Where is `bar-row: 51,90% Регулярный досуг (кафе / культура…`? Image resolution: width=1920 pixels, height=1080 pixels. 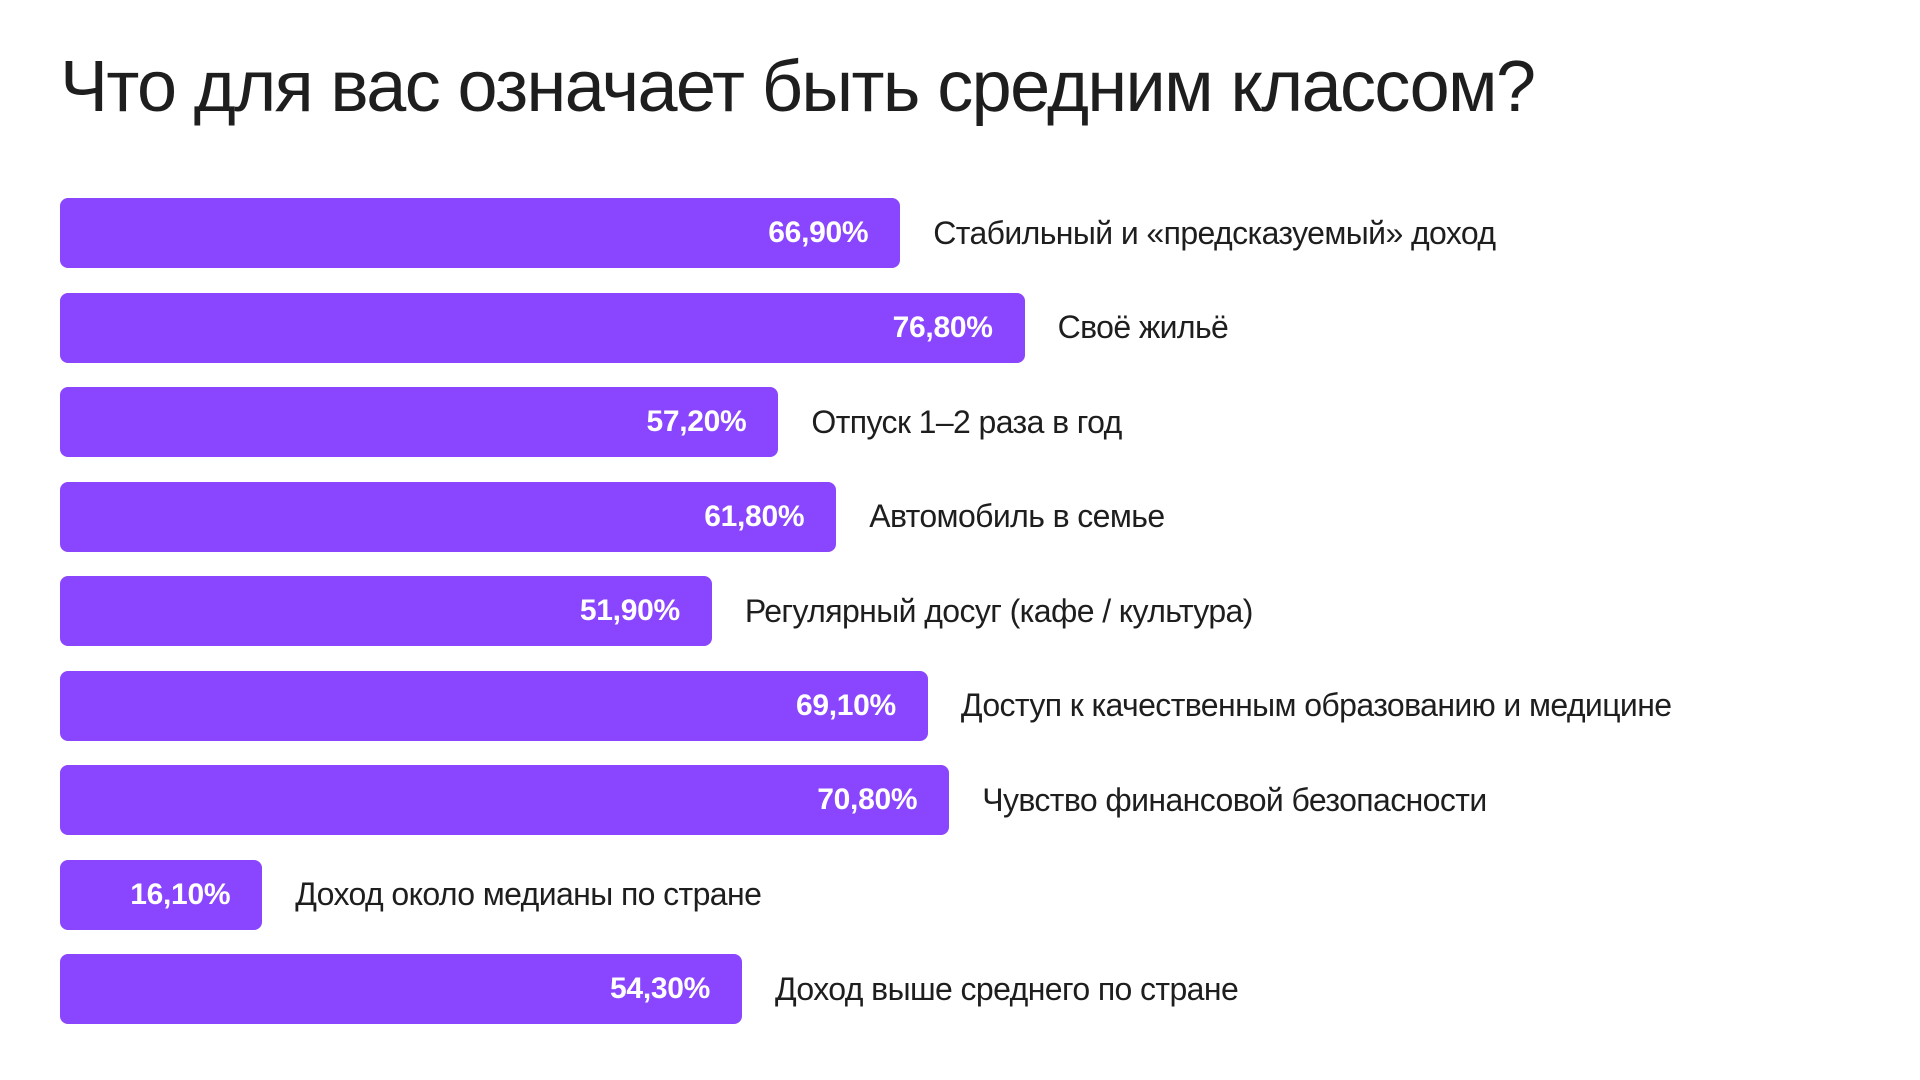
bar-row: 51,90% Регулярный досуг (кафе / культура… is located at coordinates (960, 611).